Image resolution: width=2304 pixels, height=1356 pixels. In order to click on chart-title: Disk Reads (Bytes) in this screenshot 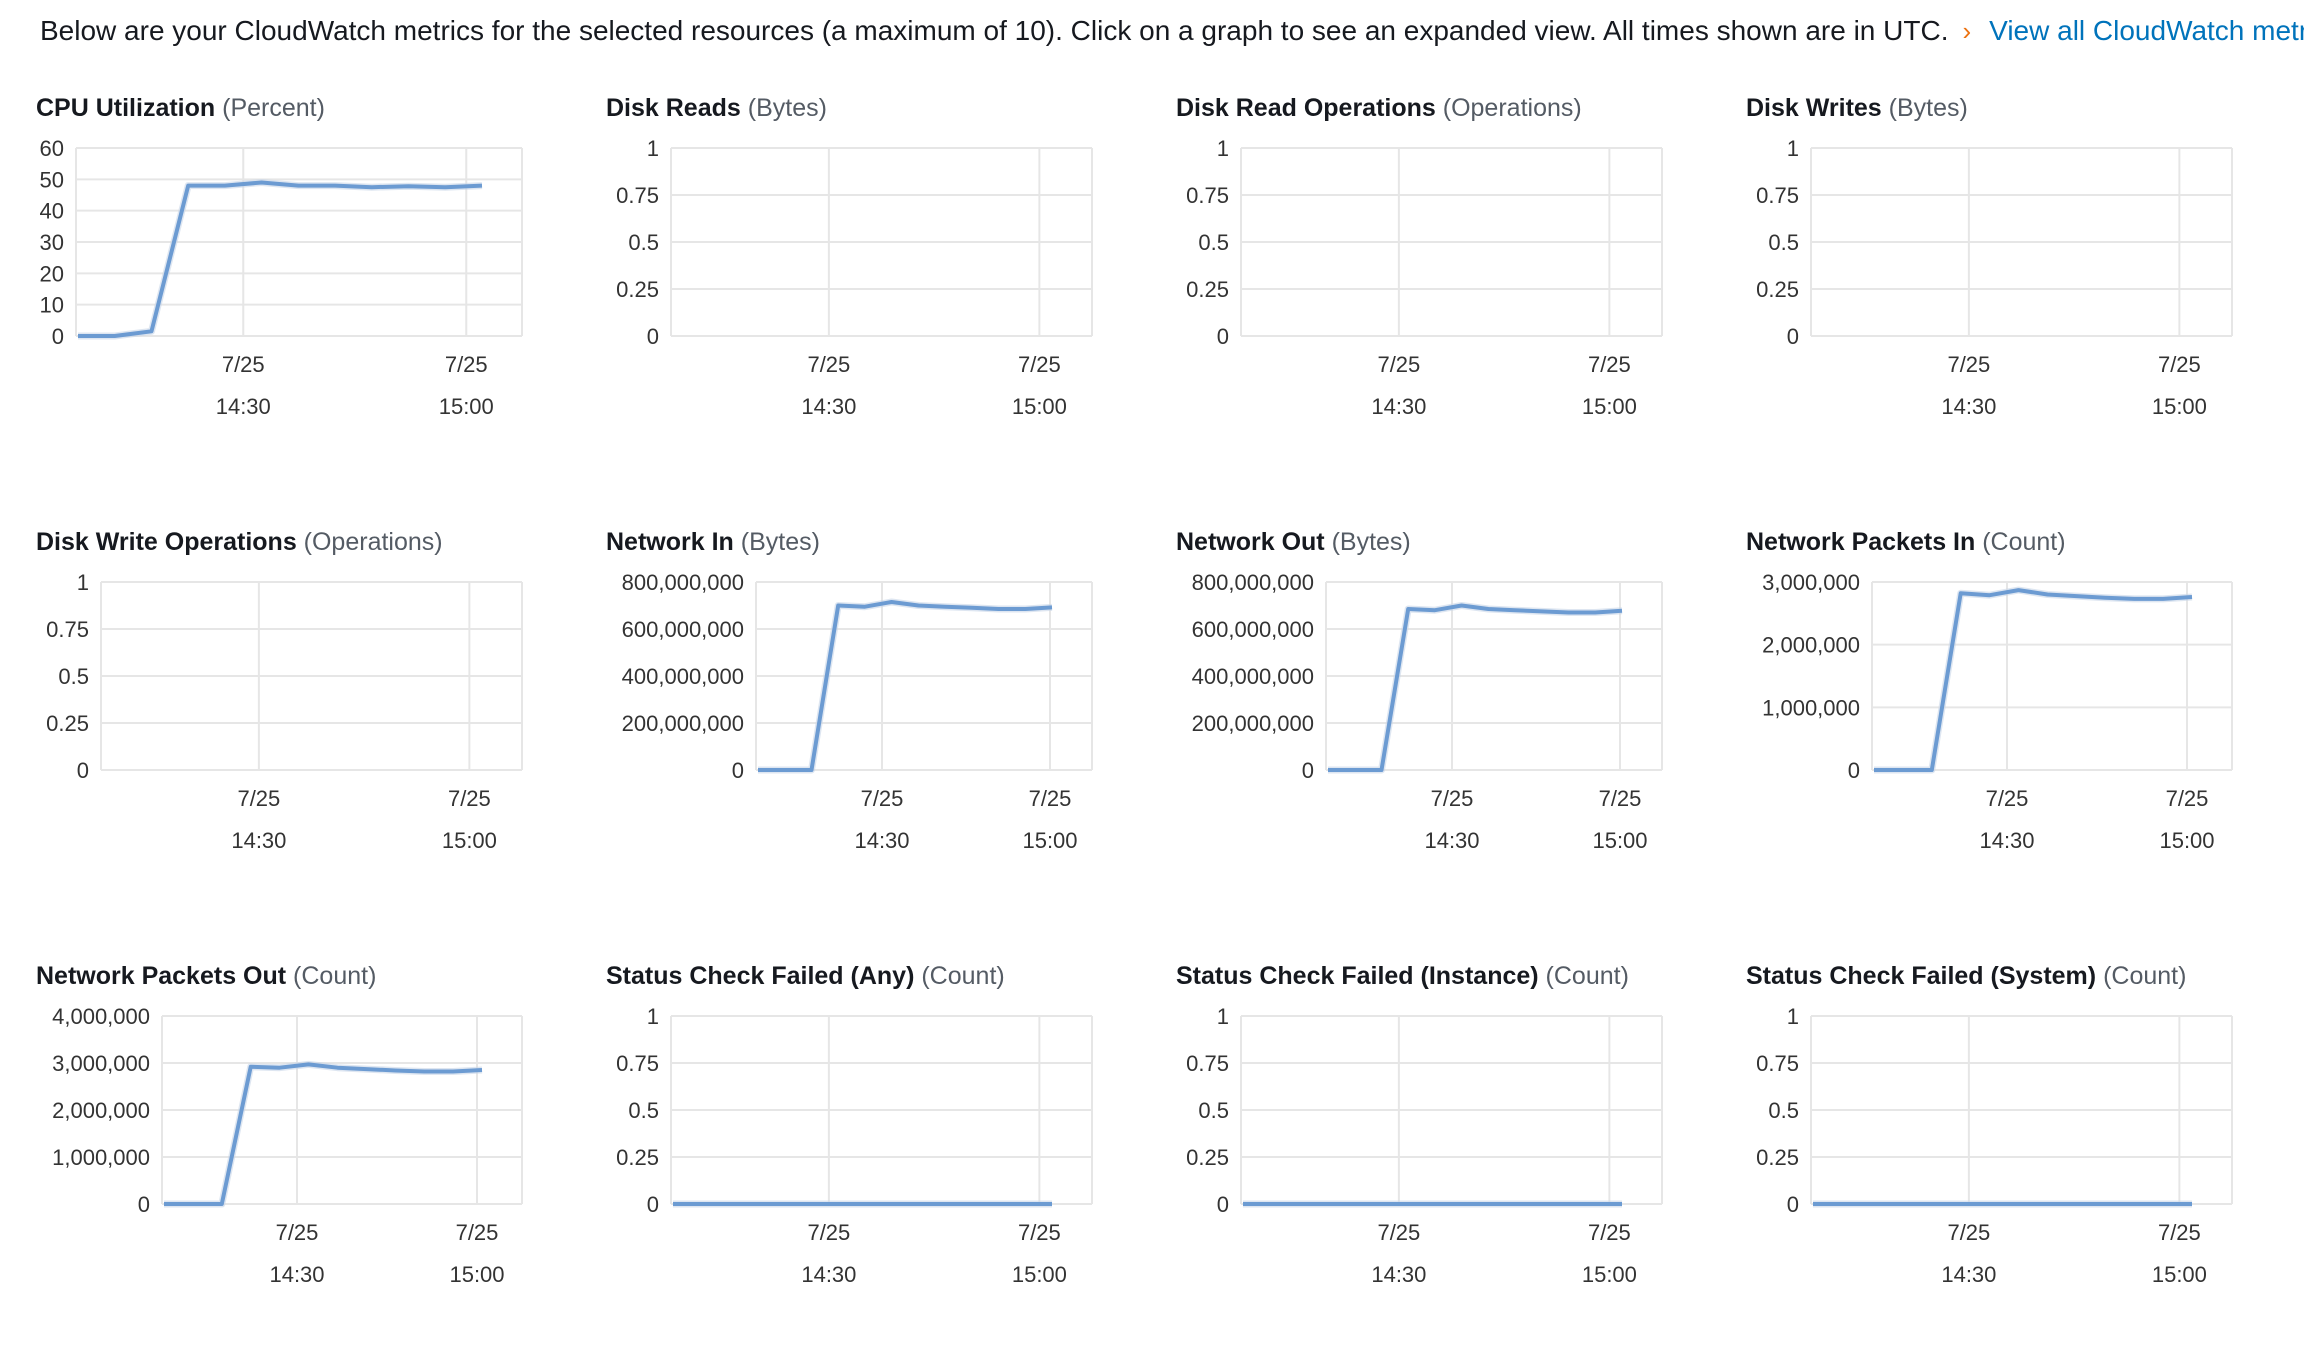, I will do `click(716, 108)`.